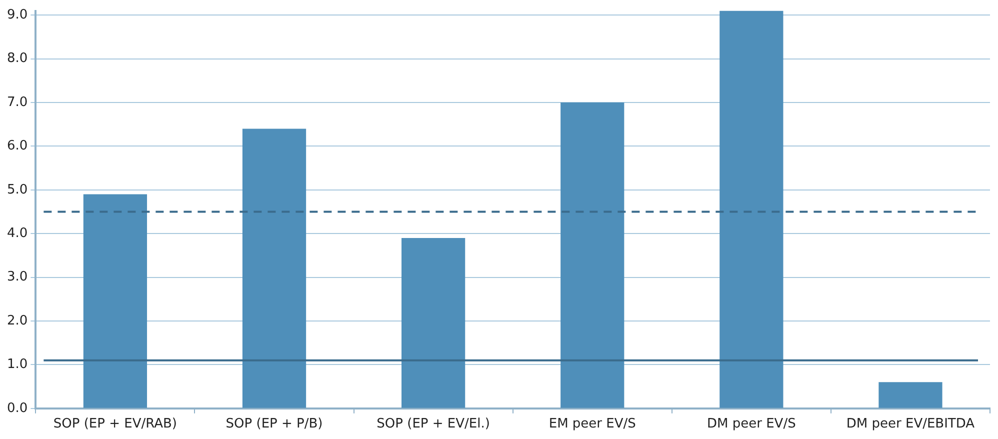 The height and width of the screenshot is (439, 998). What do you see at coordinates (17, 58) in the screenshot?
I see `y-tick-label: 8.0` at bounding box center [17, 58].